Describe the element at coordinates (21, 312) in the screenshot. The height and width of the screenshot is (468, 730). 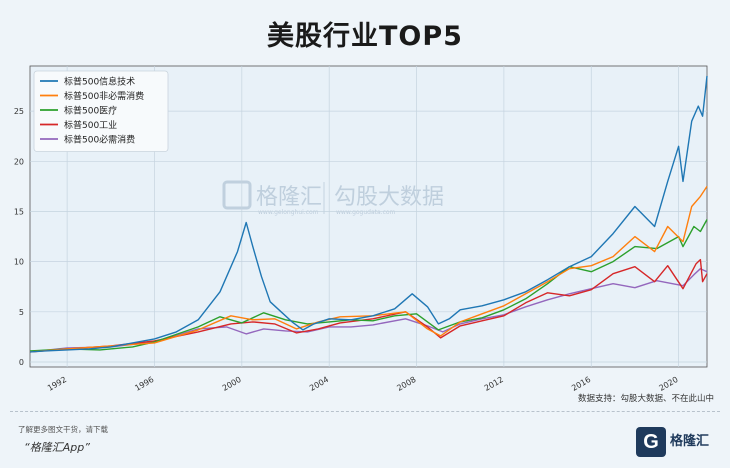
I see `y-tick-label: 5` at that location.